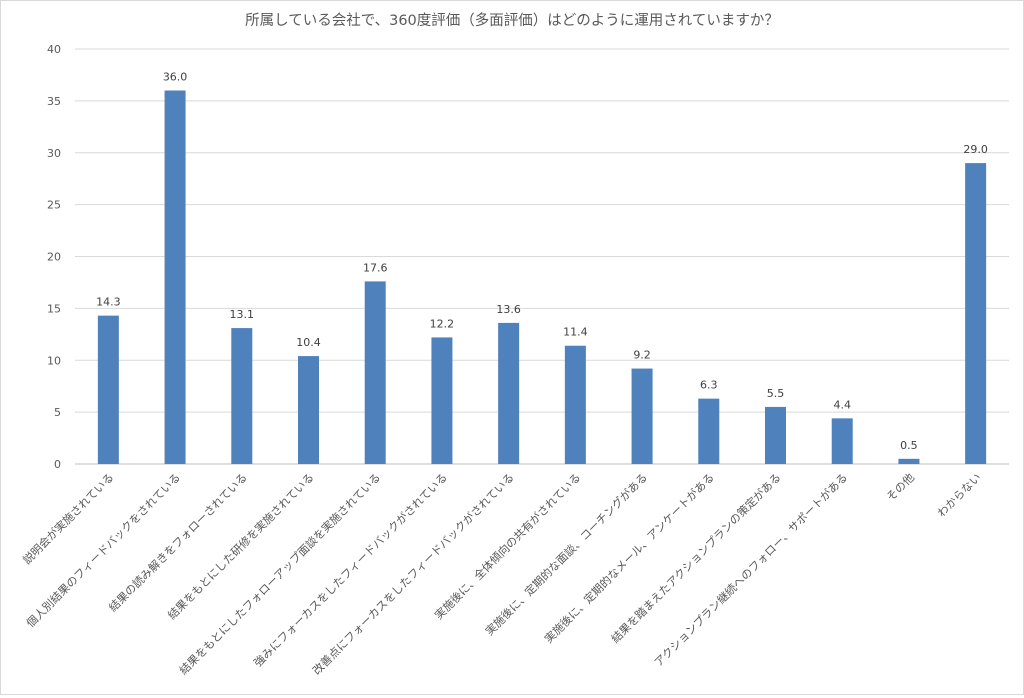 This screenshot has height=698, width=1024. What do you see at coordinates (375, 267) in the screenshot?
I see `data-label: 17.6` at bounding box center [375, 267].